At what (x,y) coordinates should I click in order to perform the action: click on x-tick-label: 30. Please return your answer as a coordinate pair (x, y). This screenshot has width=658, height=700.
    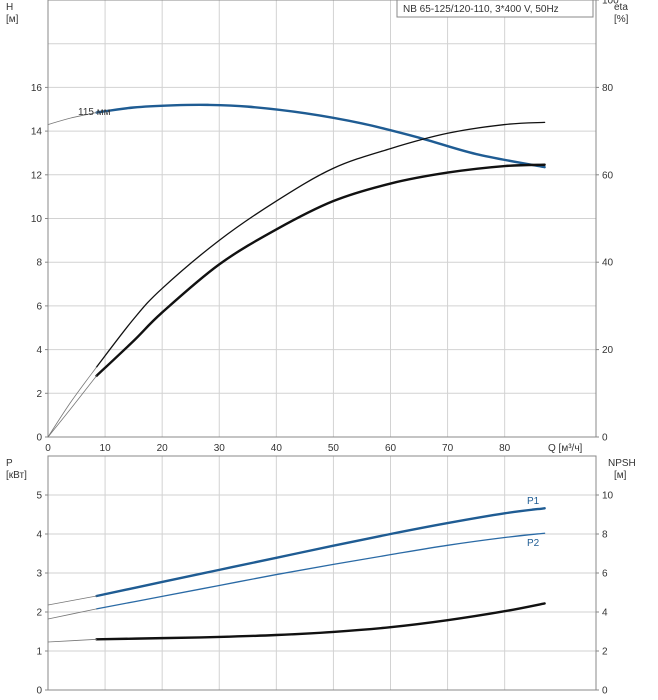
    Looking at the image, I should click on (220, 448).